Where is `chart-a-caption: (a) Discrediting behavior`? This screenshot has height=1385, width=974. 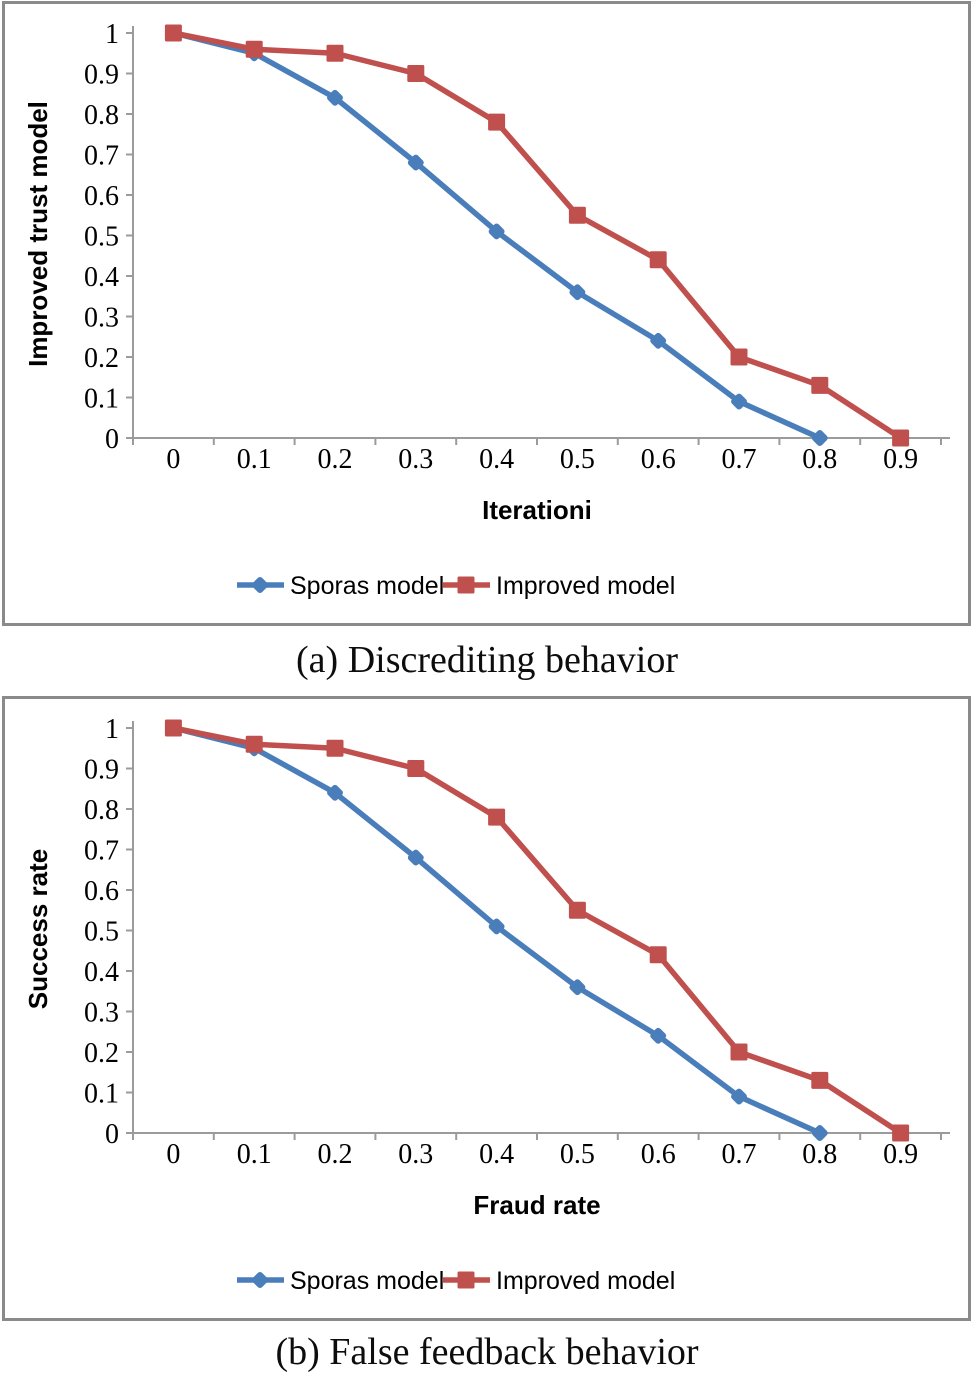 chart-a-caption: (a) Discrediting behavior is located at coordinates (487, 660).